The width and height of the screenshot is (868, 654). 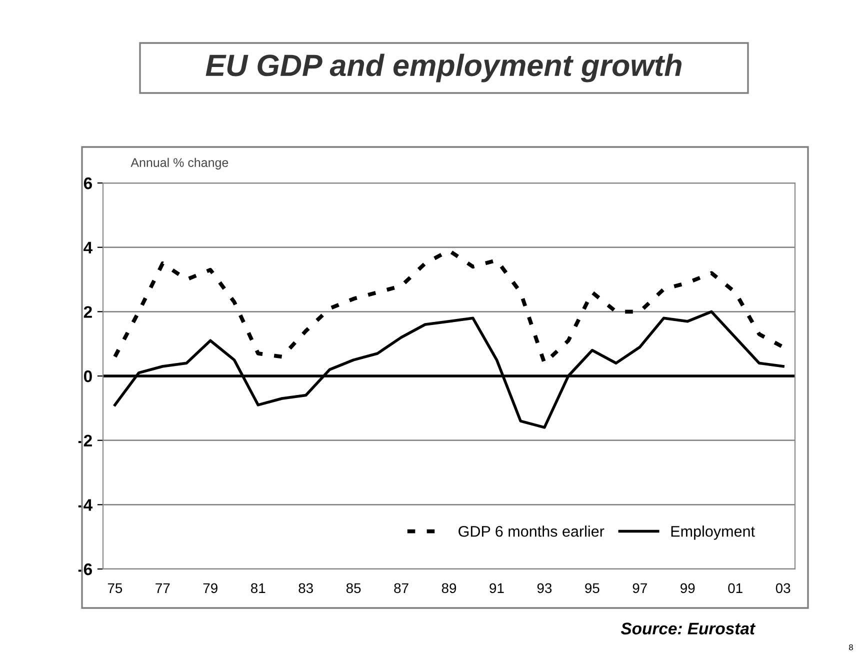 What do you see at coordinates (687, 588) in the screenshot?
I see `x-tick-label: 99` at bounding box center [687, 588].